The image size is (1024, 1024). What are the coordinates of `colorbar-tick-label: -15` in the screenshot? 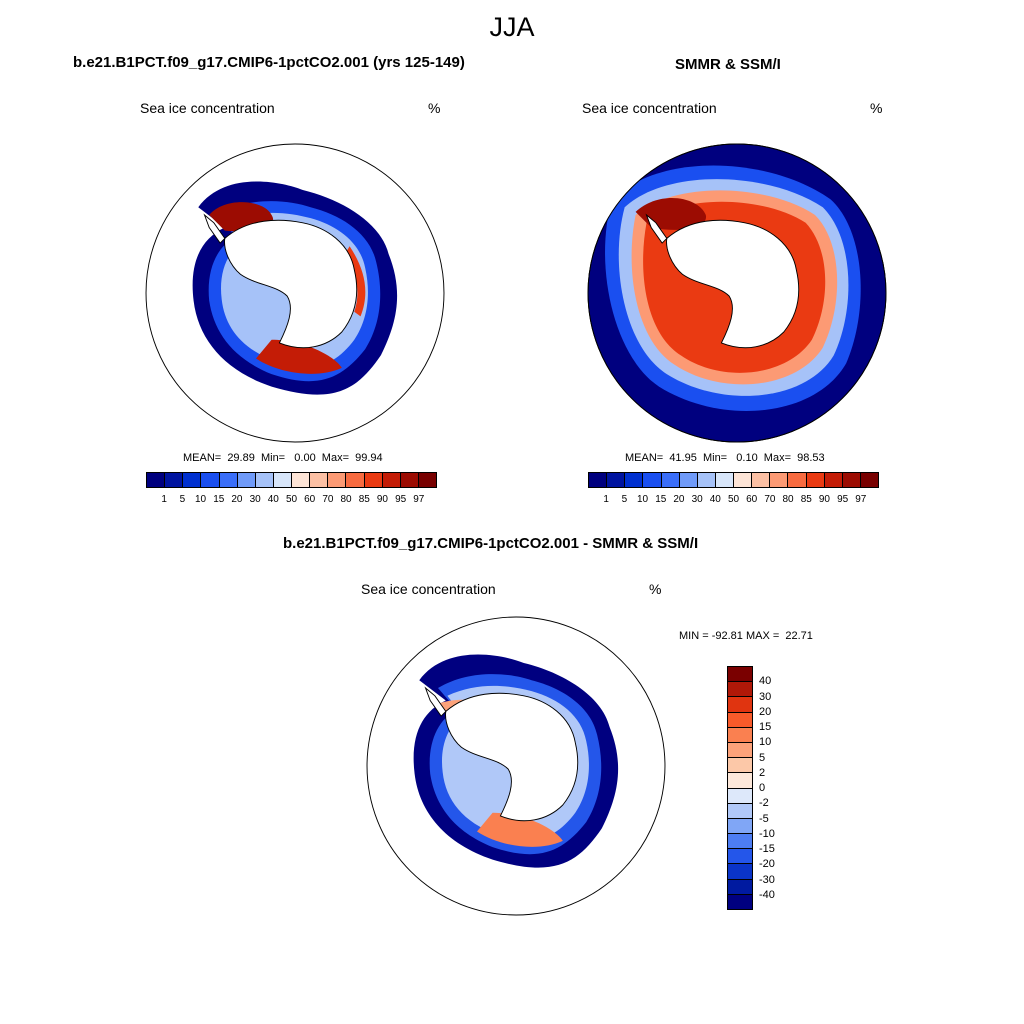 It's located at (767, 849).